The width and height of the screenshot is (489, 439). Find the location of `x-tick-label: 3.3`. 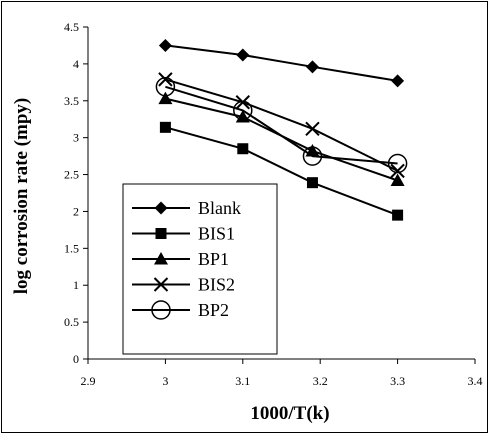

x-tick-label: 3.3 is located at coordinates (397, 381).